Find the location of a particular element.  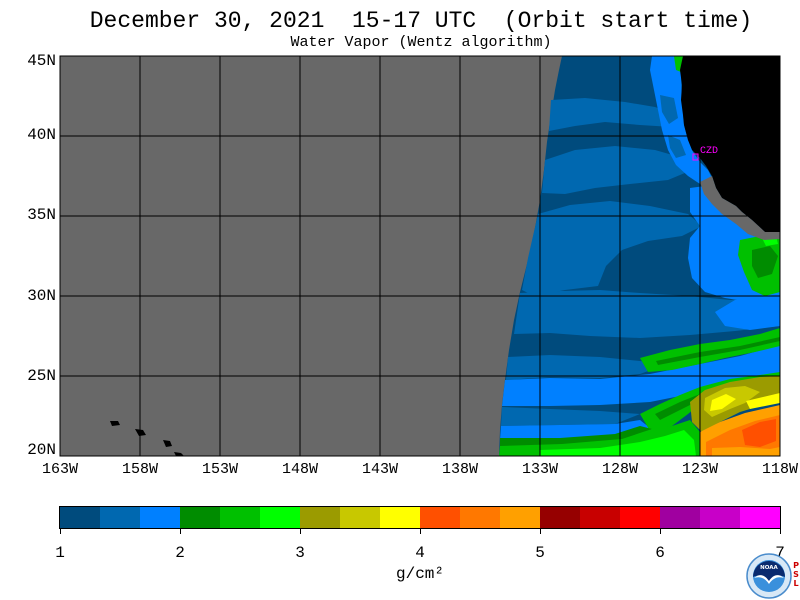

land-mass is located at coordinates (730, 144).